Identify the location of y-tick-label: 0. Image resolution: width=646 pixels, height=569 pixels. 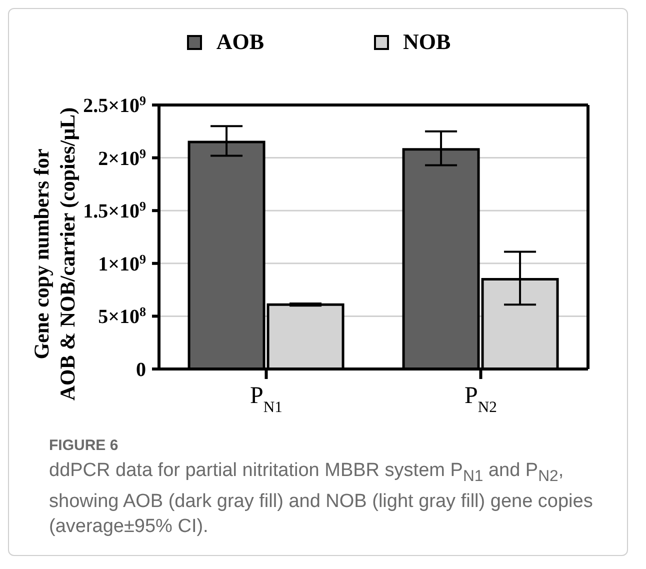
(141, 370).